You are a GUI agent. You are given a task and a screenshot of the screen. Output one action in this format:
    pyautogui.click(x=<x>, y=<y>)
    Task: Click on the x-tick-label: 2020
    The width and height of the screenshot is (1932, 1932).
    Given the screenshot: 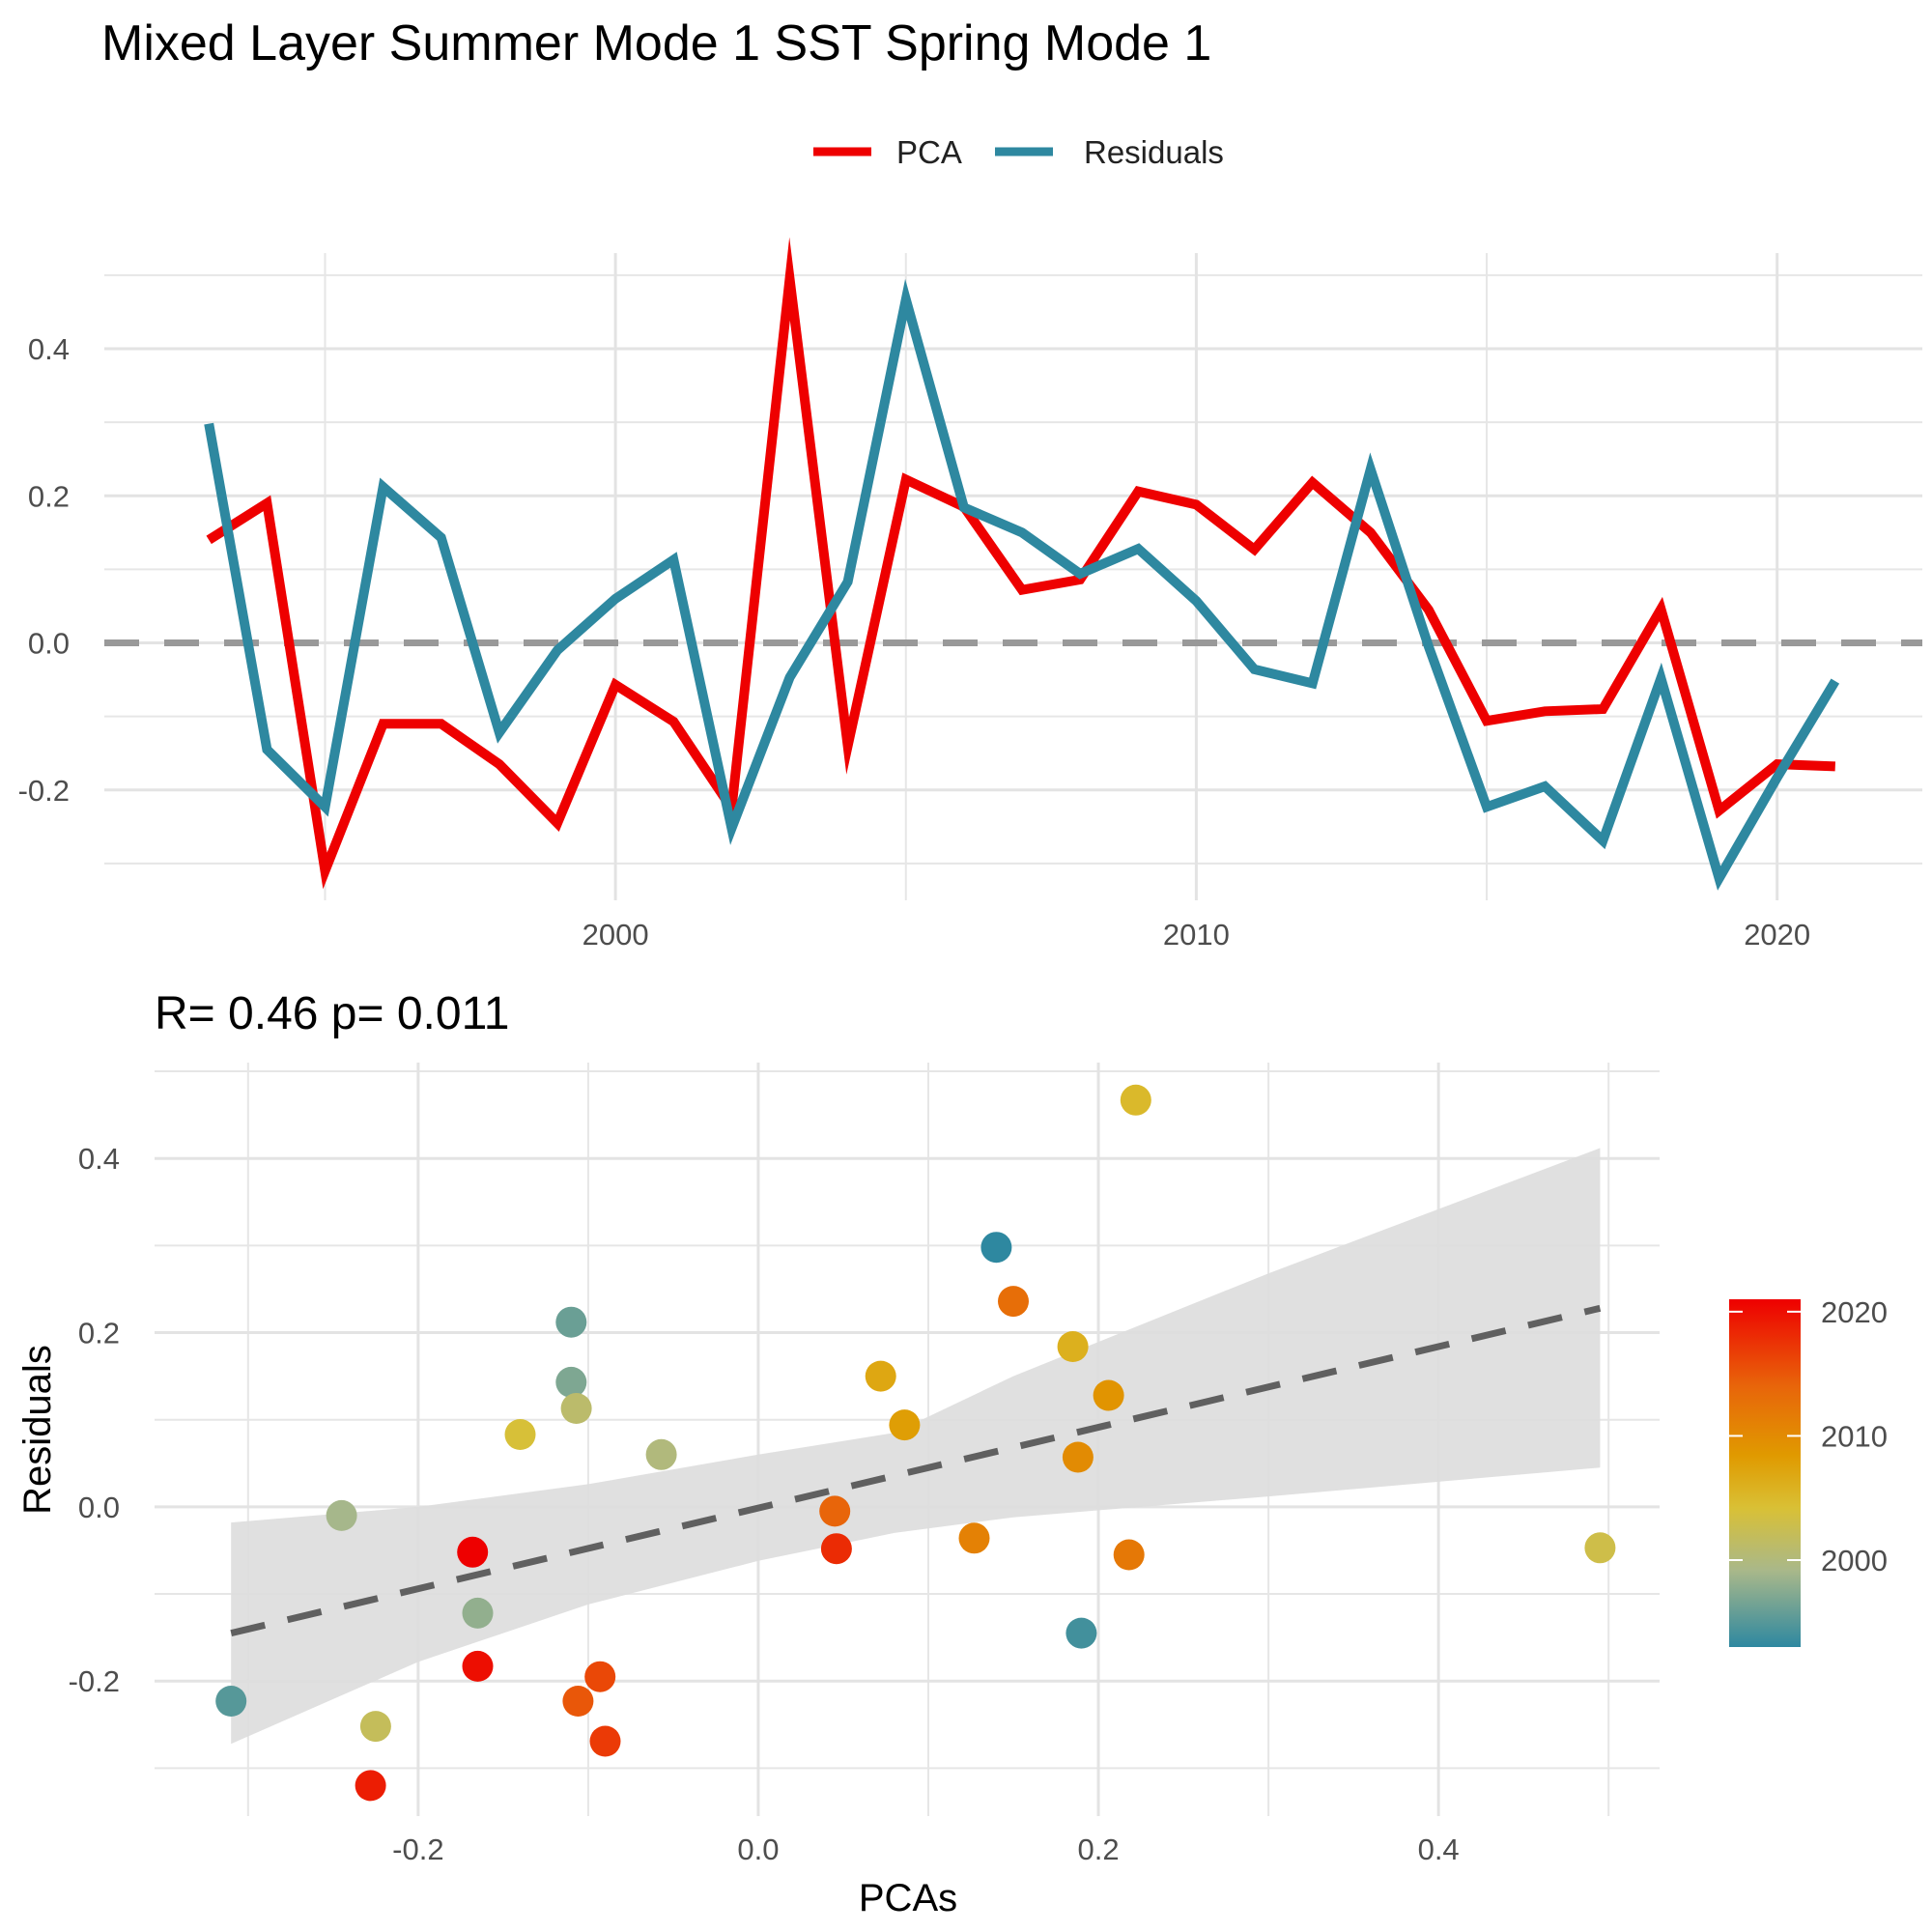 What is the action you would take?
    pyautogui.click(x=1777, y=935)
    